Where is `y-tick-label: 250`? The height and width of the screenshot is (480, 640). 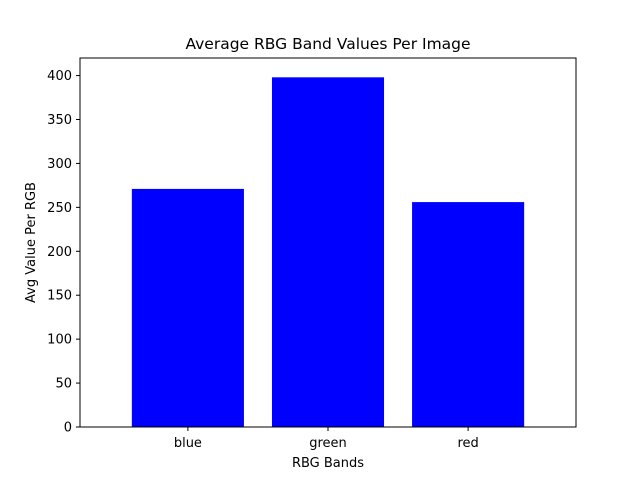
y-tick-label: 250 is located at coordinates (59, 208).